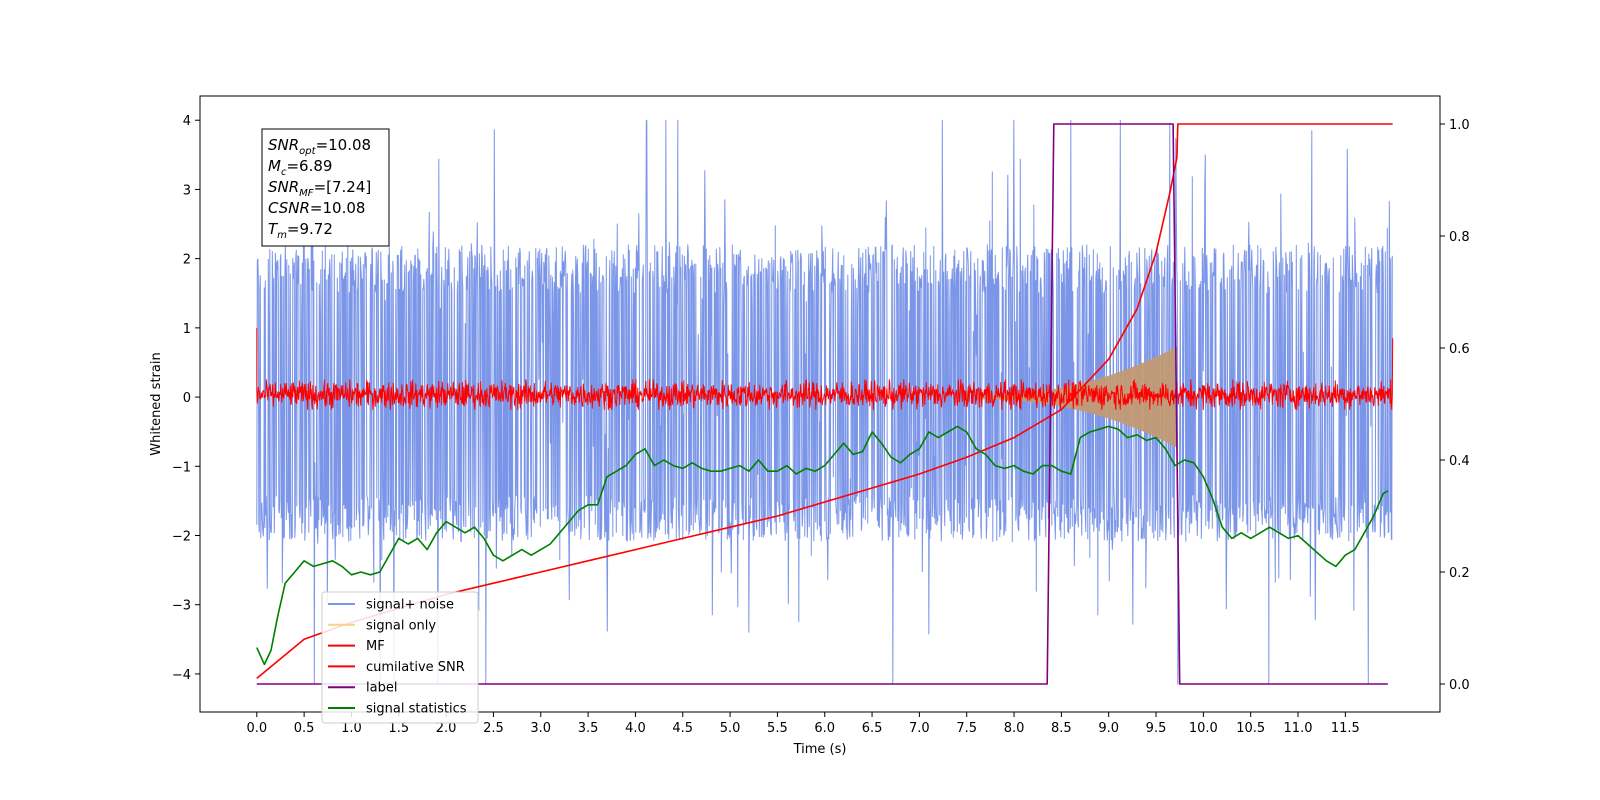  I want to click on legend-label: signal+ noise, so click(410, 605).